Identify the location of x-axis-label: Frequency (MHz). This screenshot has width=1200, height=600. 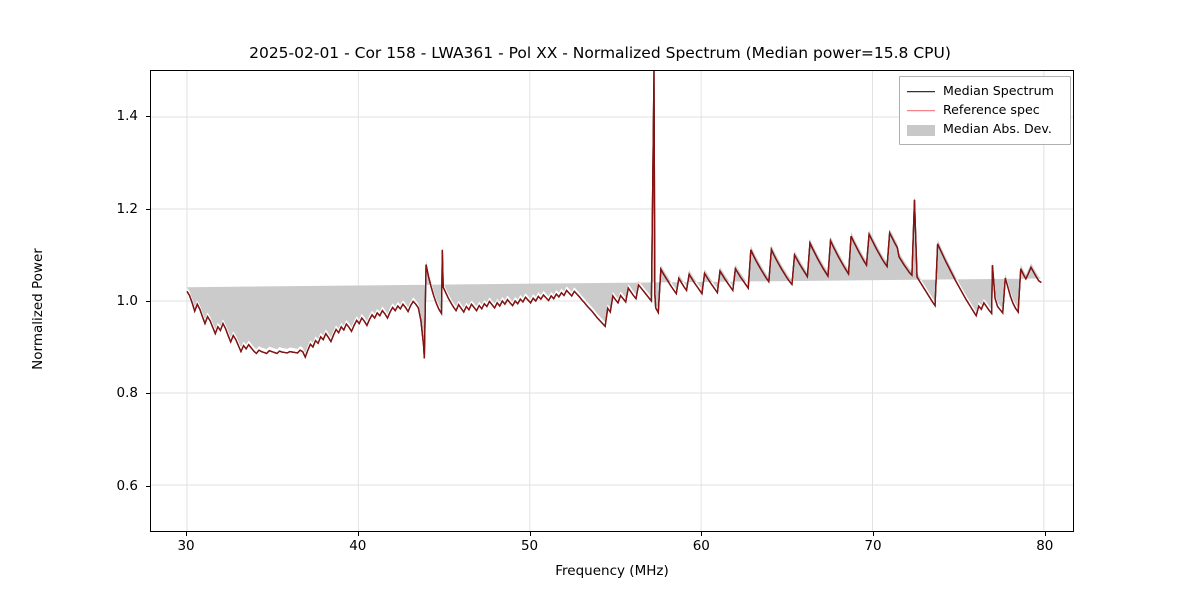
(612, 571).